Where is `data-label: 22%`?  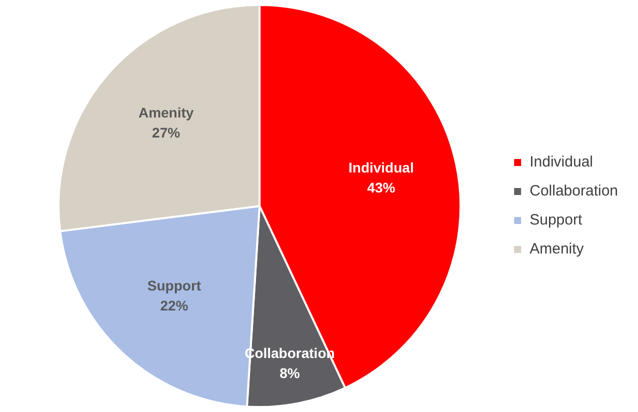 data-label: 22% is located at coordinates (174, 306).